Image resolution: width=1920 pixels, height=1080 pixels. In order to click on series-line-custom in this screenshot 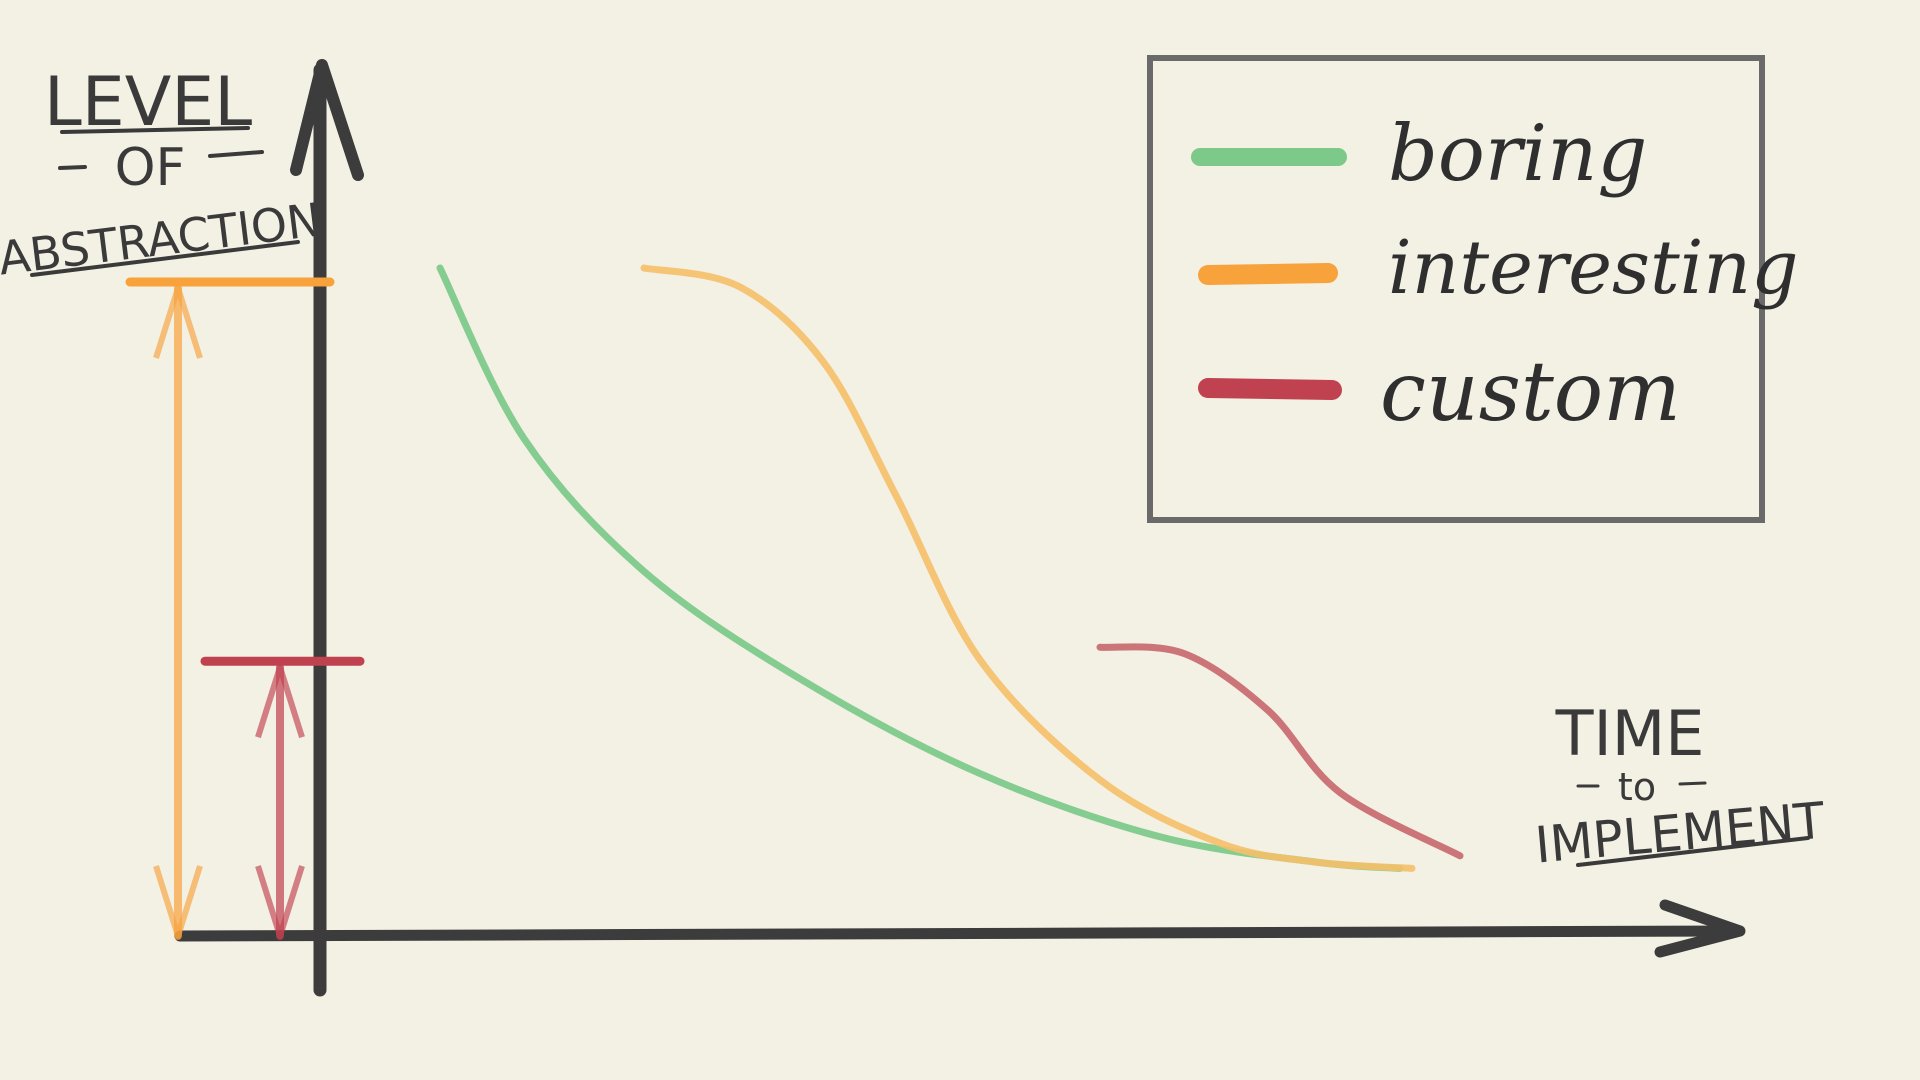, I will do `click(1280, 751)`.